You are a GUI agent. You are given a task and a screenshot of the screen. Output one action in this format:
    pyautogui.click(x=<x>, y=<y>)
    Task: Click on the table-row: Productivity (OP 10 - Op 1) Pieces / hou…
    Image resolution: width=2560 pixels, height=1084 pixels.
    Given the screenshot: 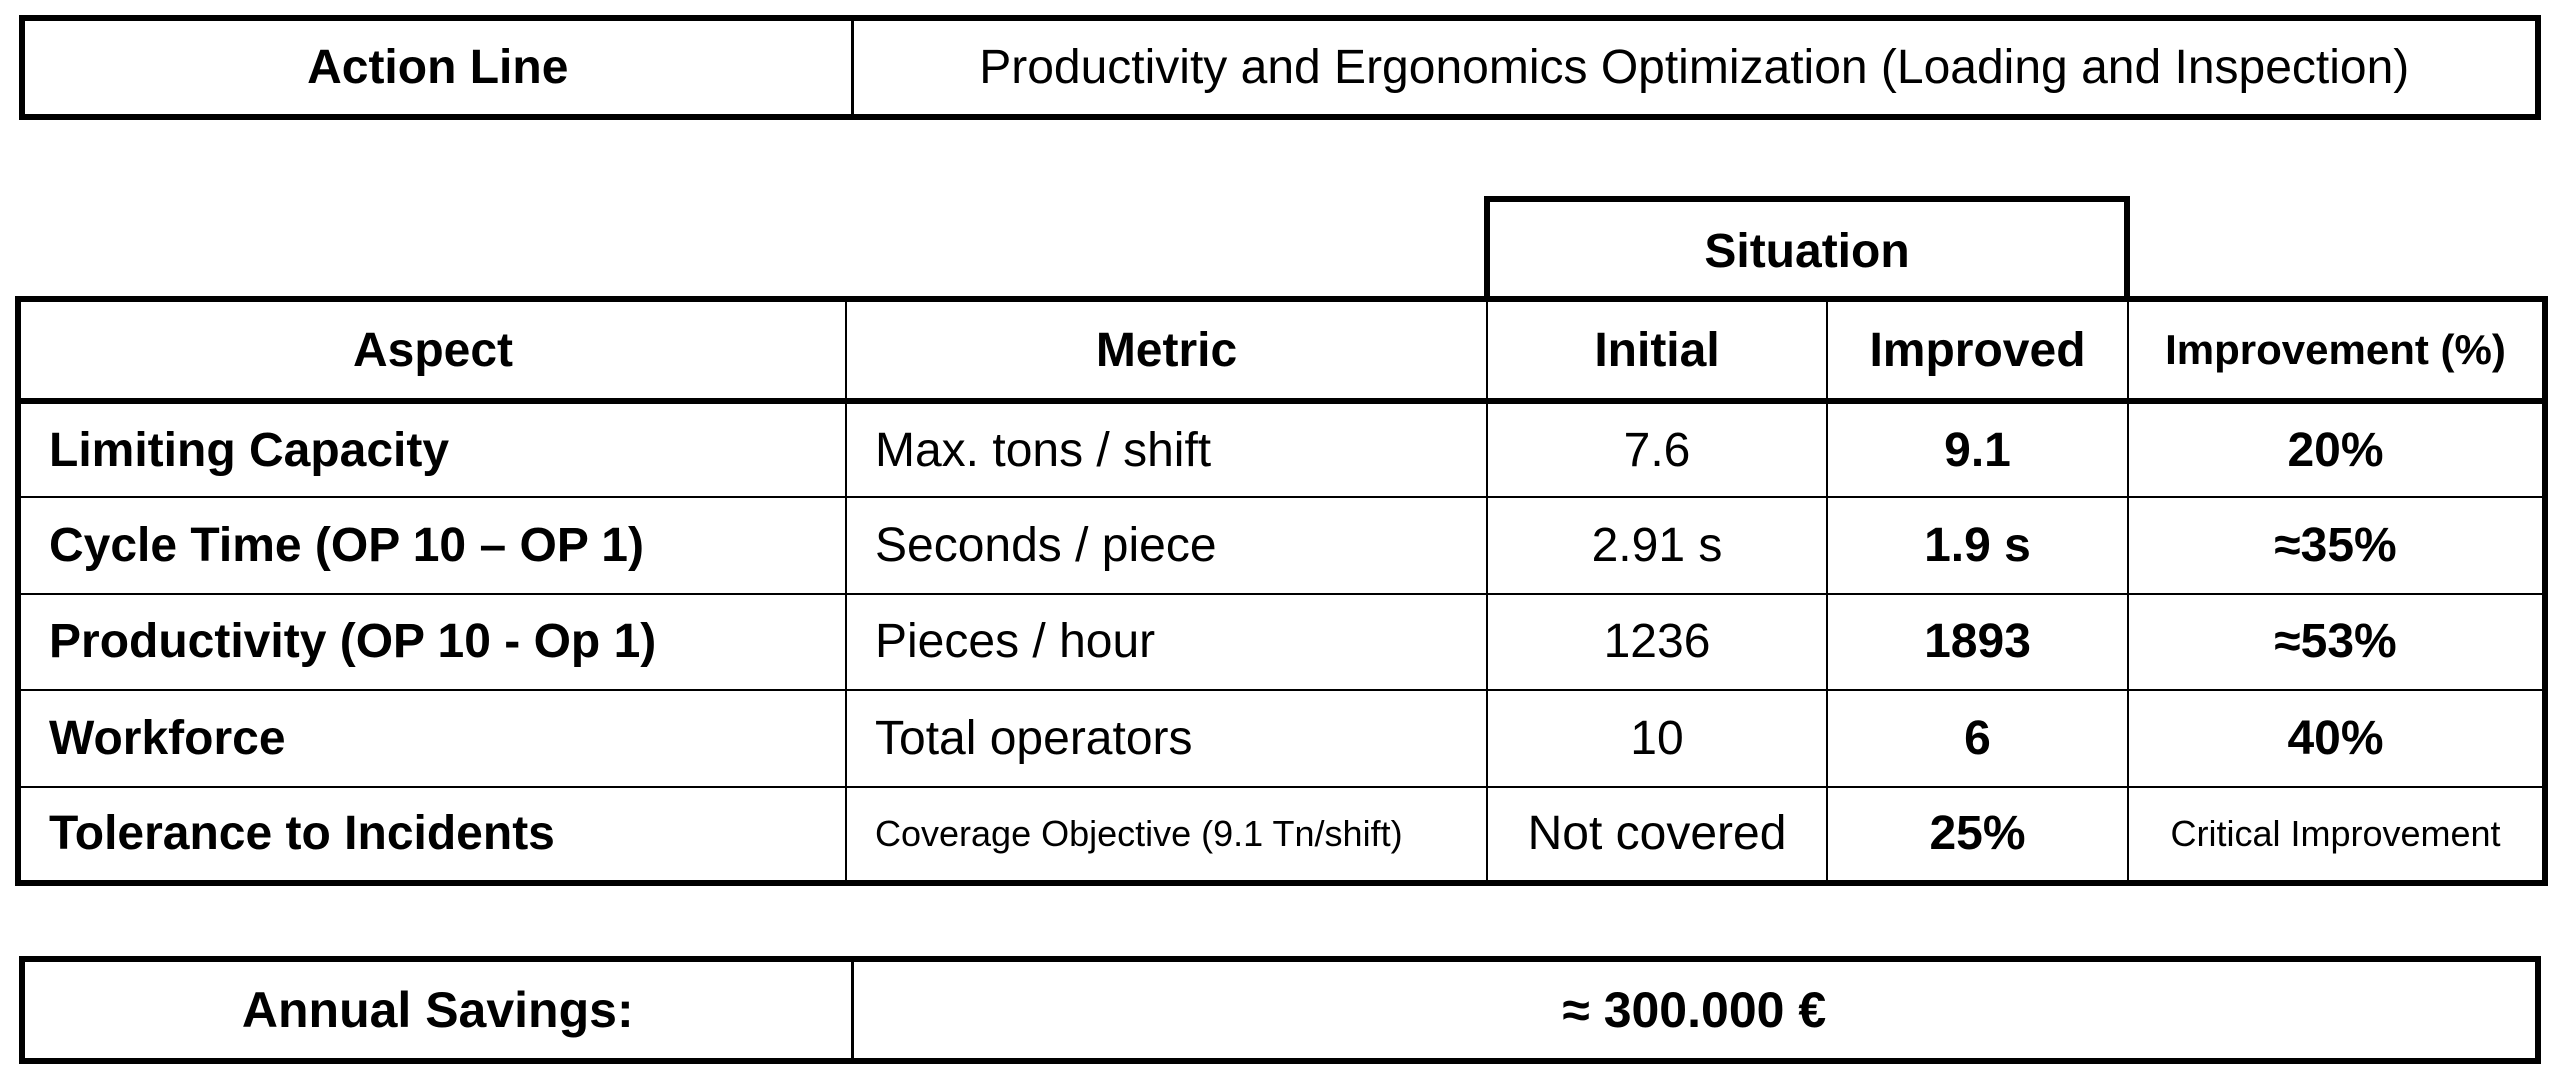 What is the action you would take?
    pyautogui.click(x=1281, y=642)
    